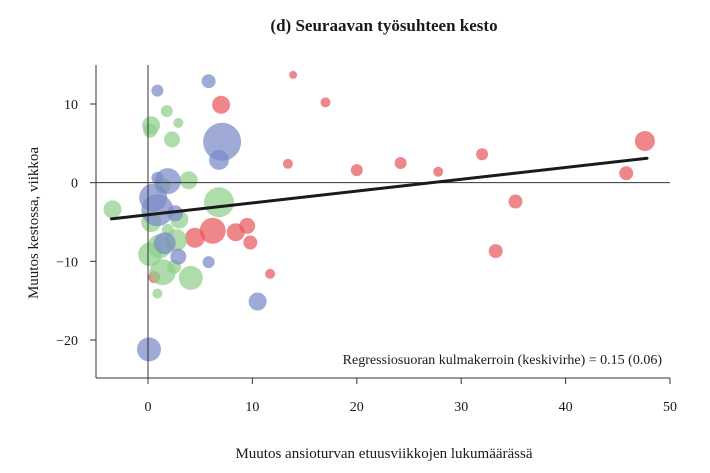 The width and height of the screenshot is (710, 473). Describe the element at coordinates (252, 407) in the screenshot. I see `x-tick-label: 10` at that location.